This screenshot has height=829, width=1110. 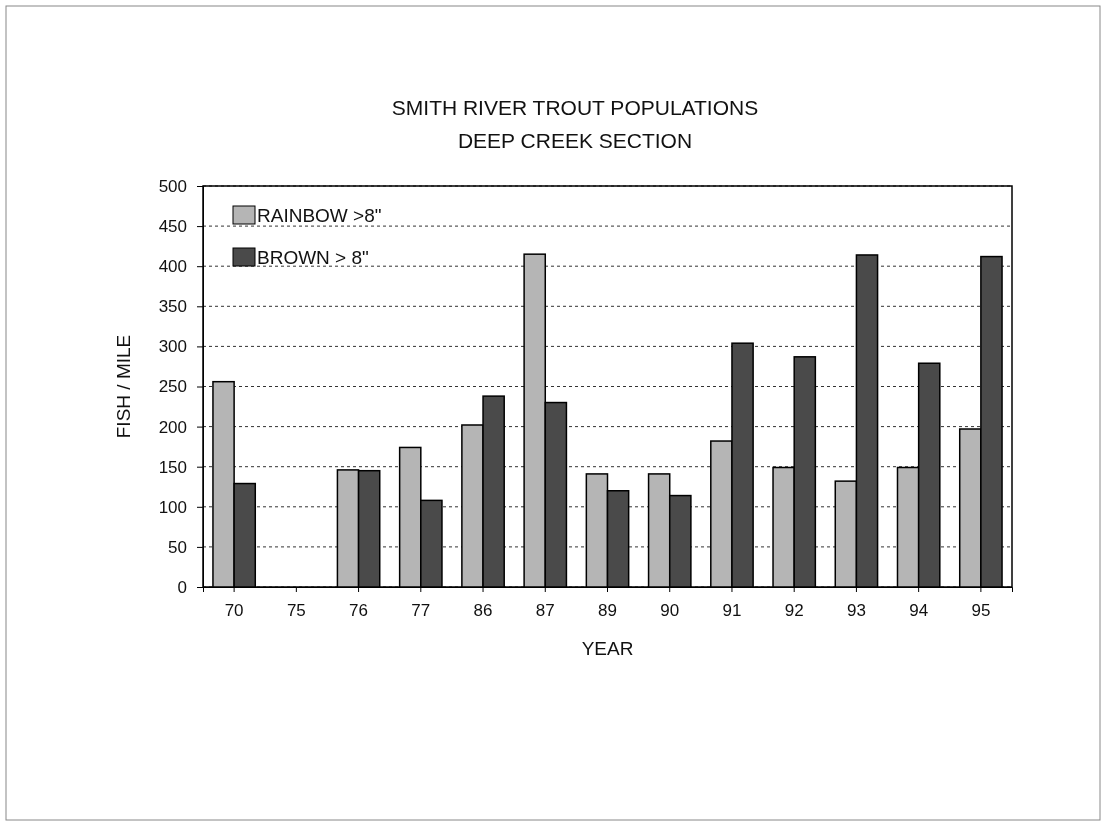 What do you see at coordinates (123, 386) in the screenshot?
I see `y-axis-title: FISH / MILE` at bounding box center [123, 386].